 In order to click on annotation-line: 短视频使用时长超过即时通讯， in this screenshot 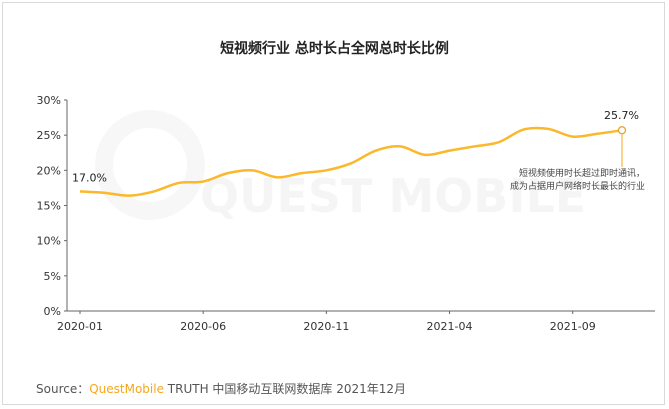, I will do `click(582, 173)`.